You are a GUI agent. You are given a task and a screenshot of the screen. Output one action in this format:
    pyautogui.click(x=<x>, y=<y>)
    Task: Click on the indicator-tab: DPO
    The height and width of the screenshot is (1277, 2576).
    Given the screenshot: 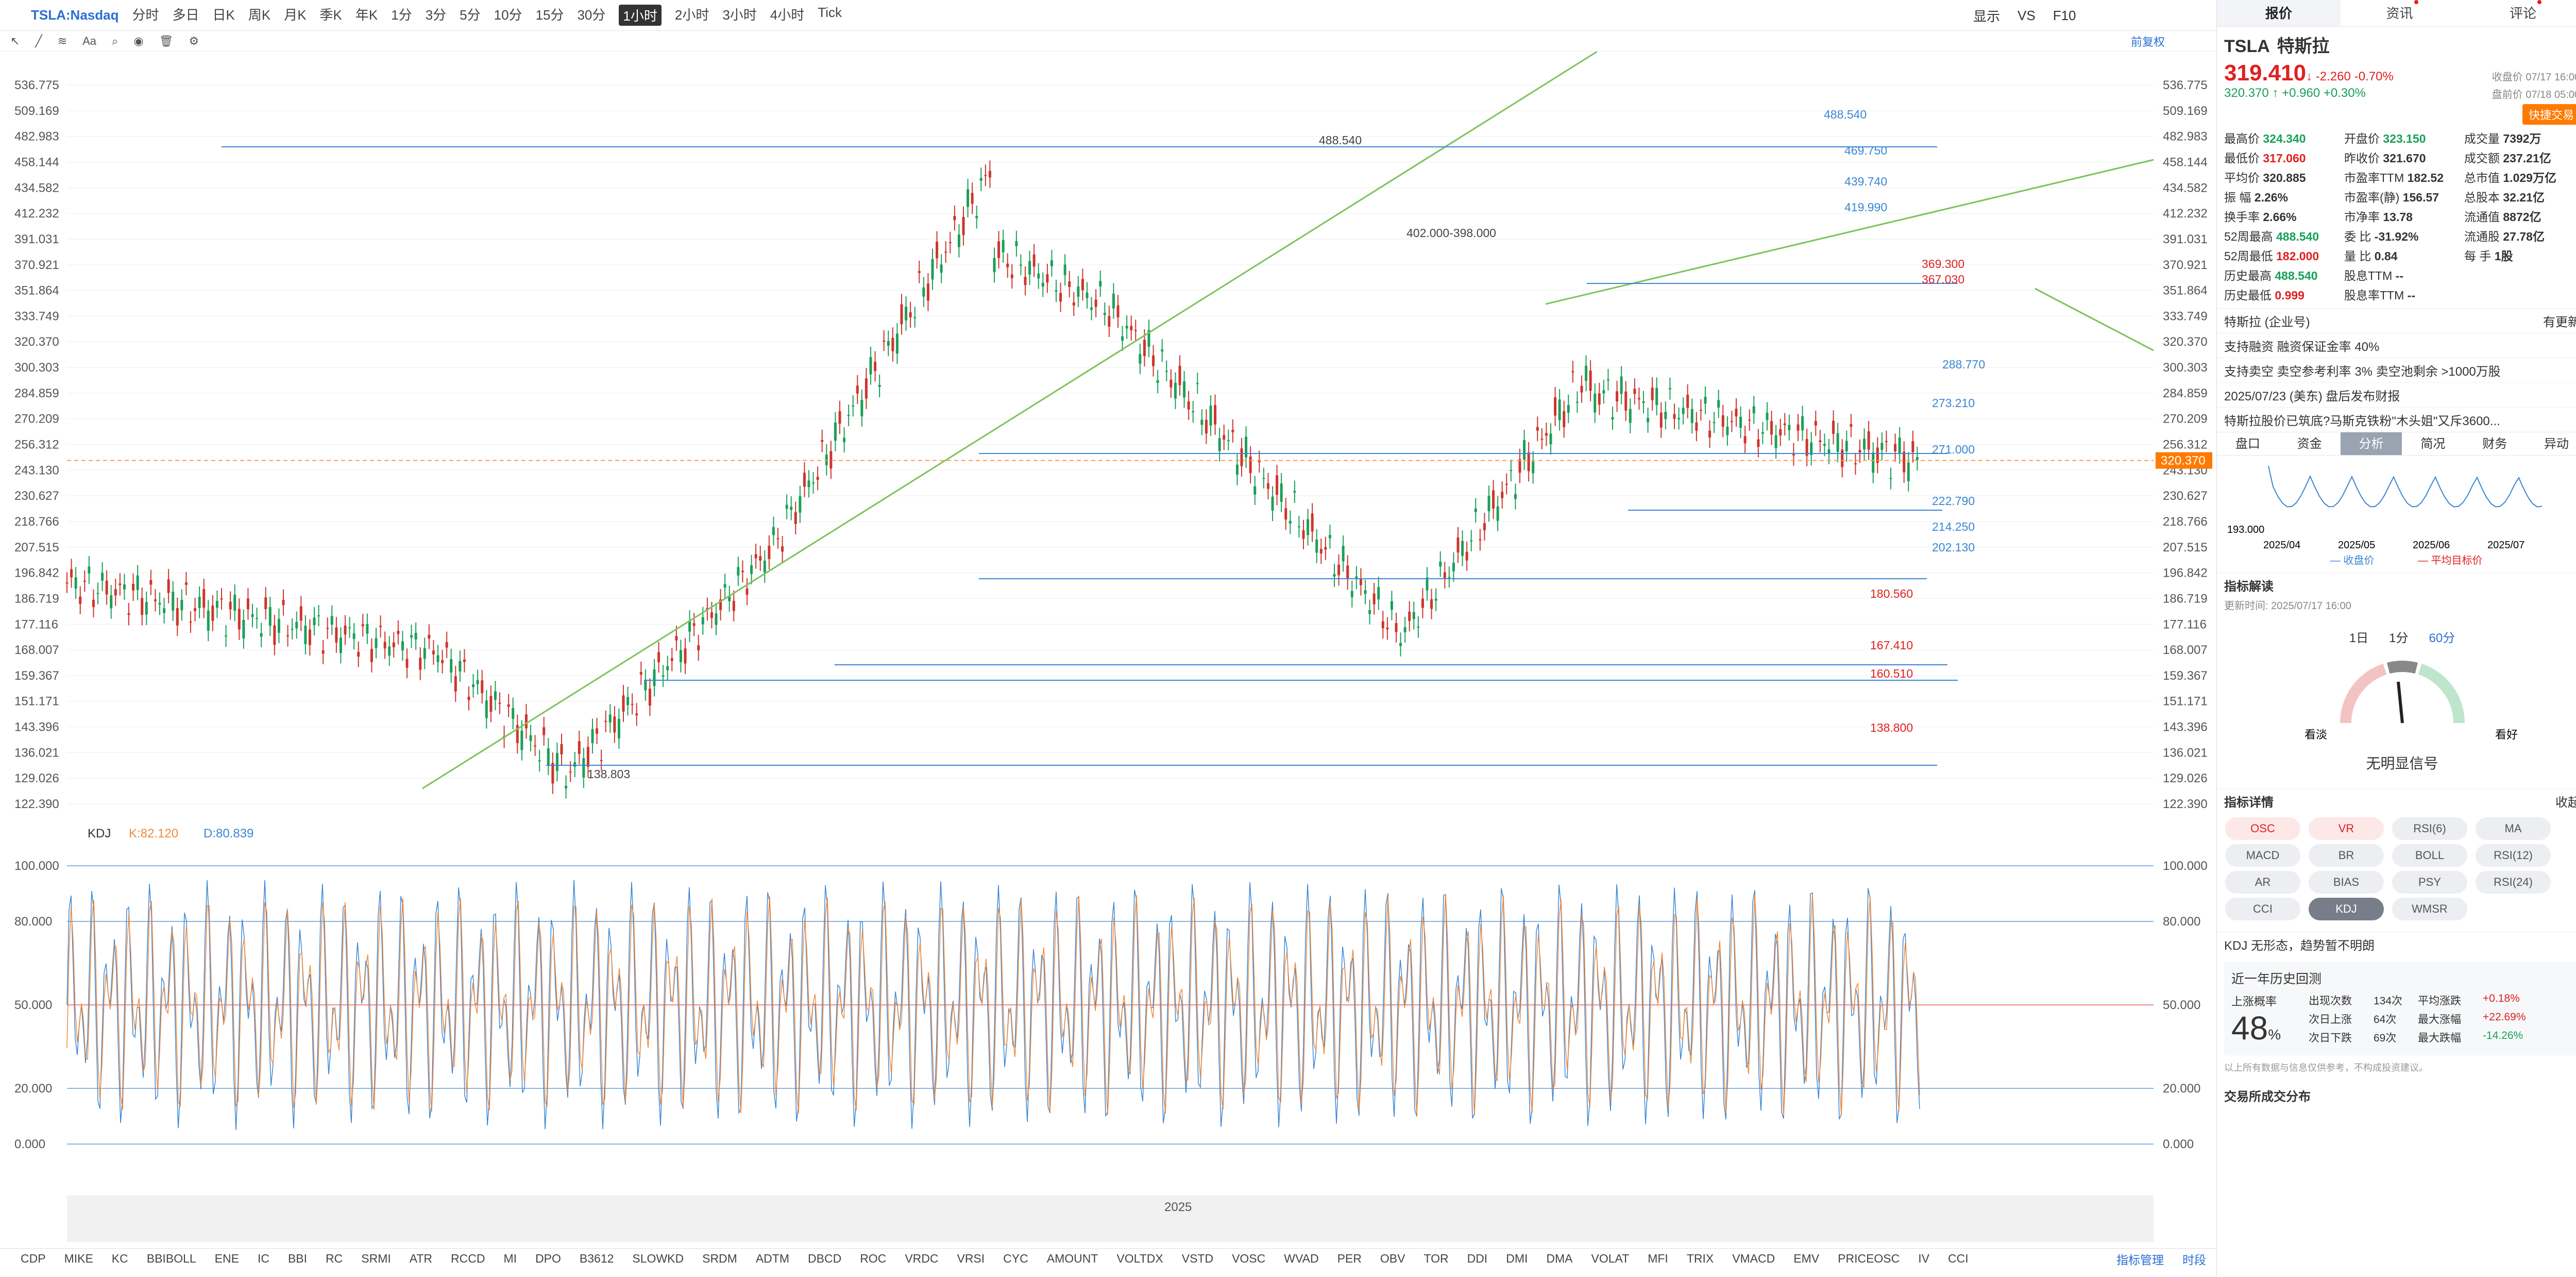 What is the action you would take?
    pyautogui.click(x=548, y=1259)
    